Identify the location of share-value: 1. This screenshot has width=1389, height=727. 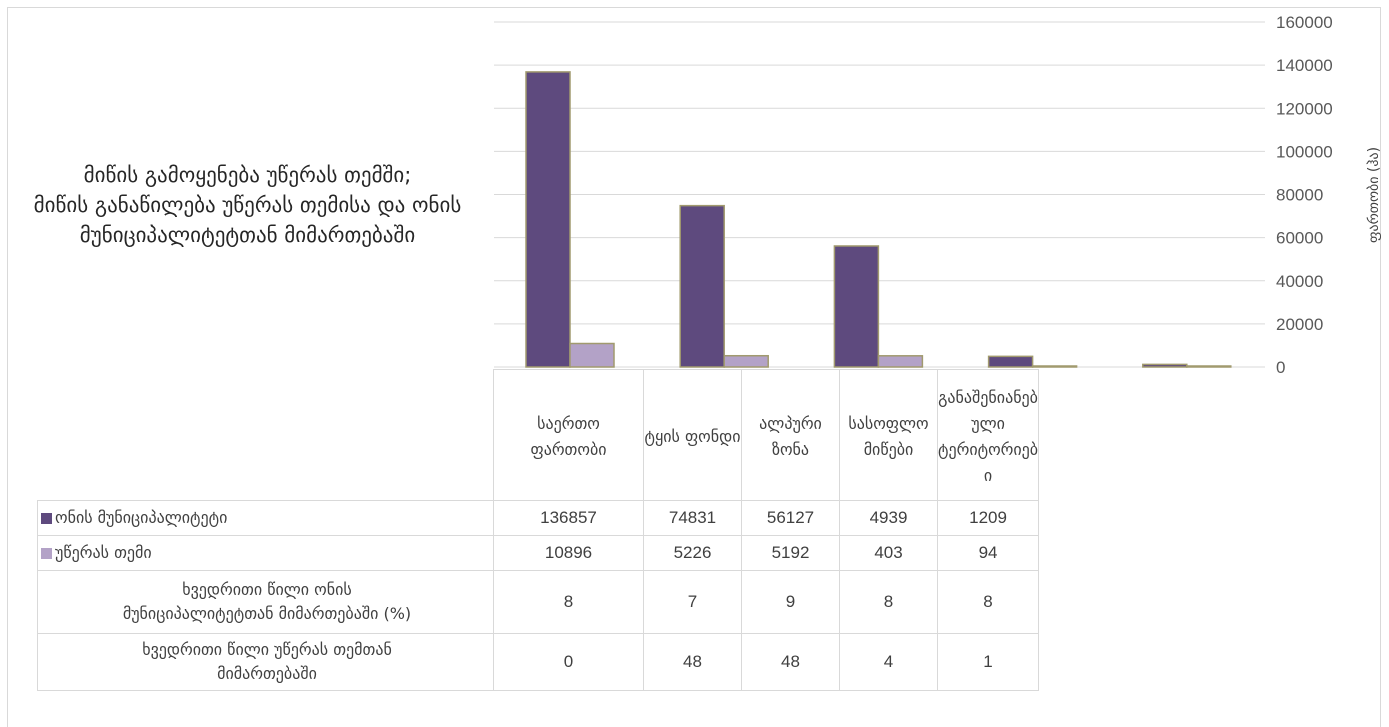
(988, 661).